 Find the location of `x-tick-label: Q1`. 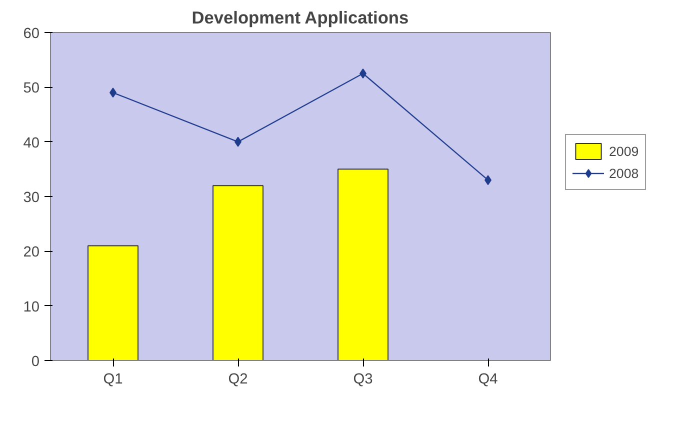

x-tick-label: Q1 is located at coordinates (113, 380).